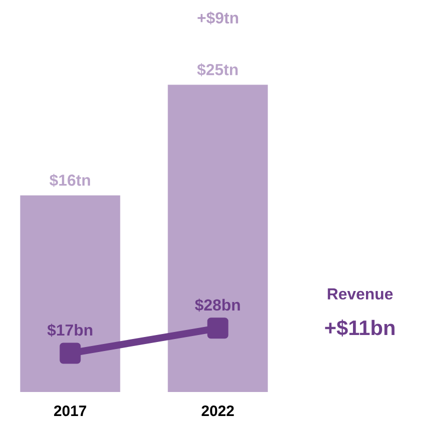 The height and width of the screenshot is (436, 434). What do you see at coordinates (70, 180) in the screenshot?
I see `data-label: $16tn` at bounding box center [70, 180].